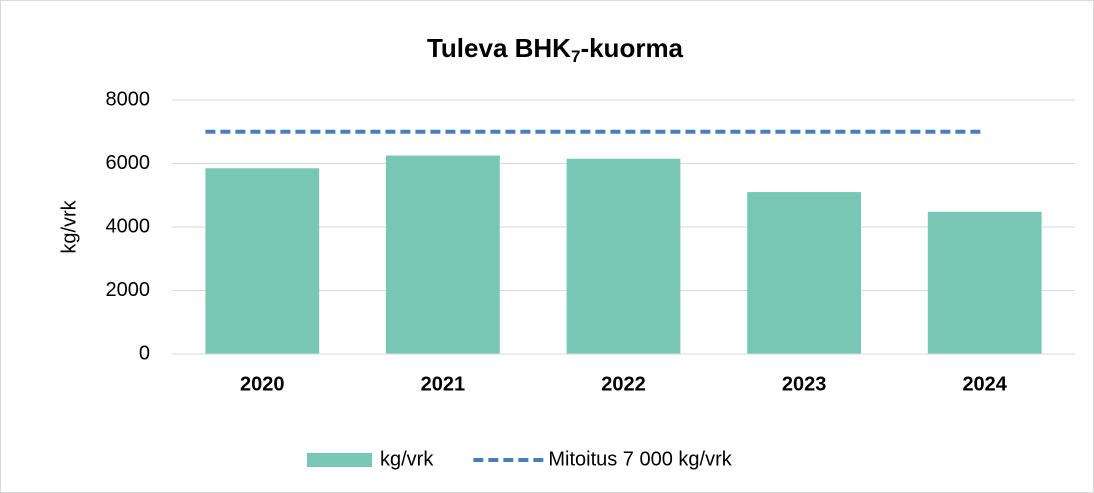 The height and width of the screenshot is (493, 1094). Describe the element at coordinates (128, 290) in the screenshot. I see `y-tick-label: 2000` at that location.